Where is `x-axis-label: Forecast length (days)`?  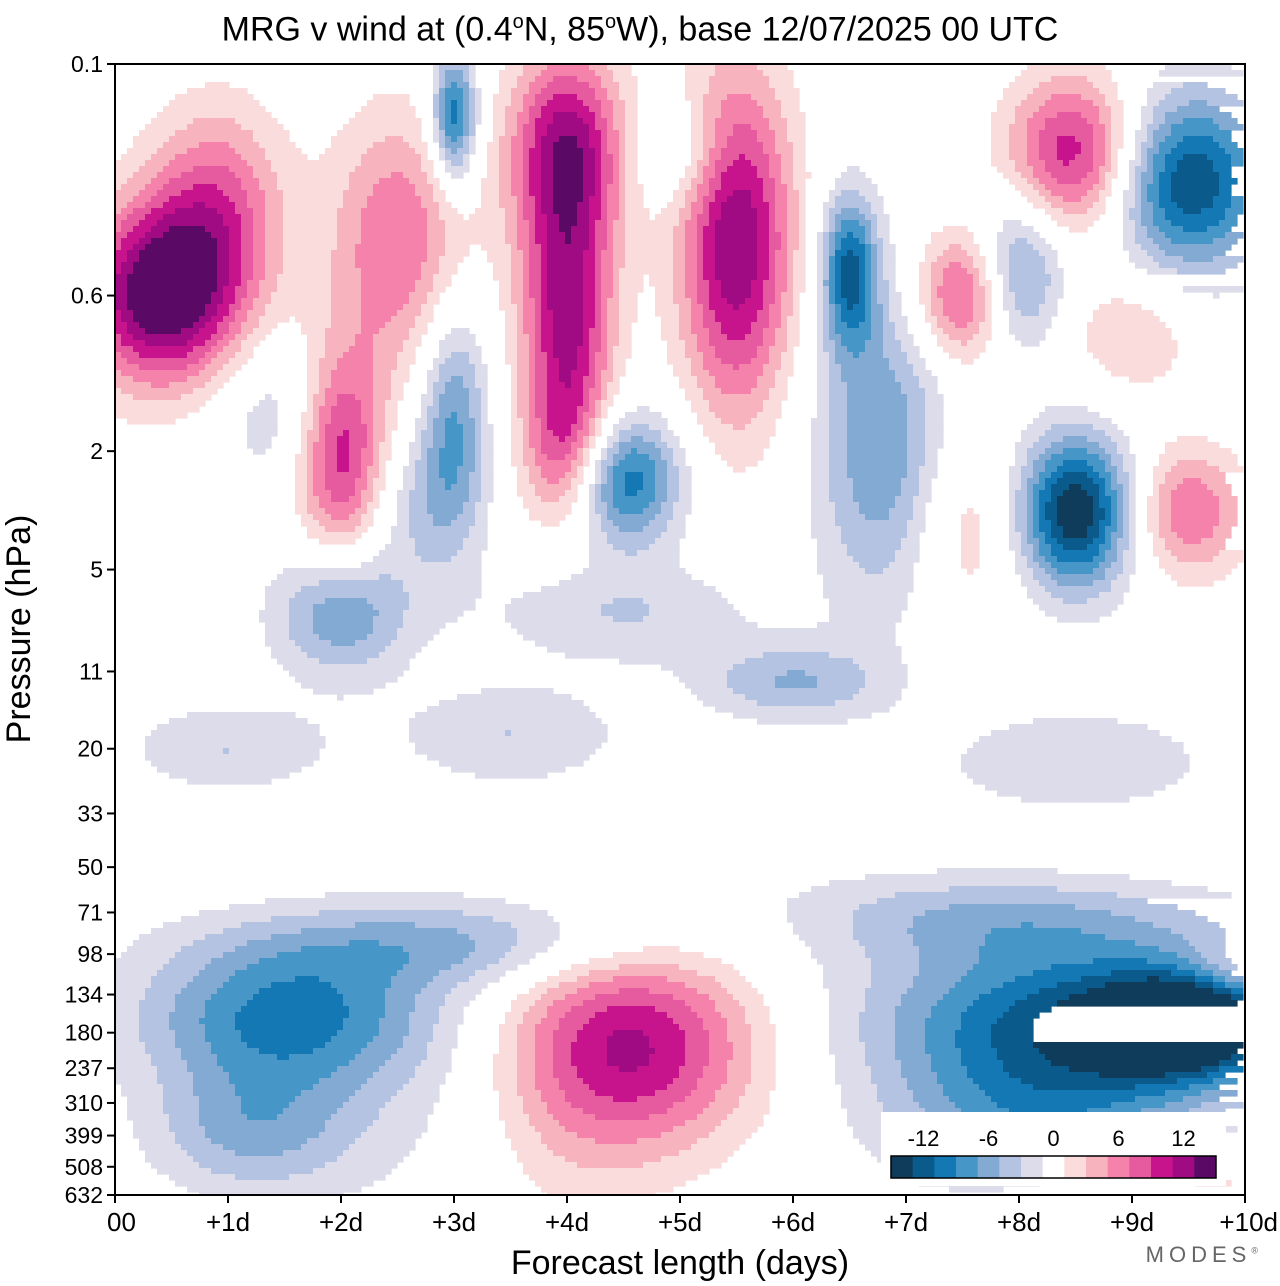 x-axis-label: Forecast length (days) is located at coordinates (680, 1263).